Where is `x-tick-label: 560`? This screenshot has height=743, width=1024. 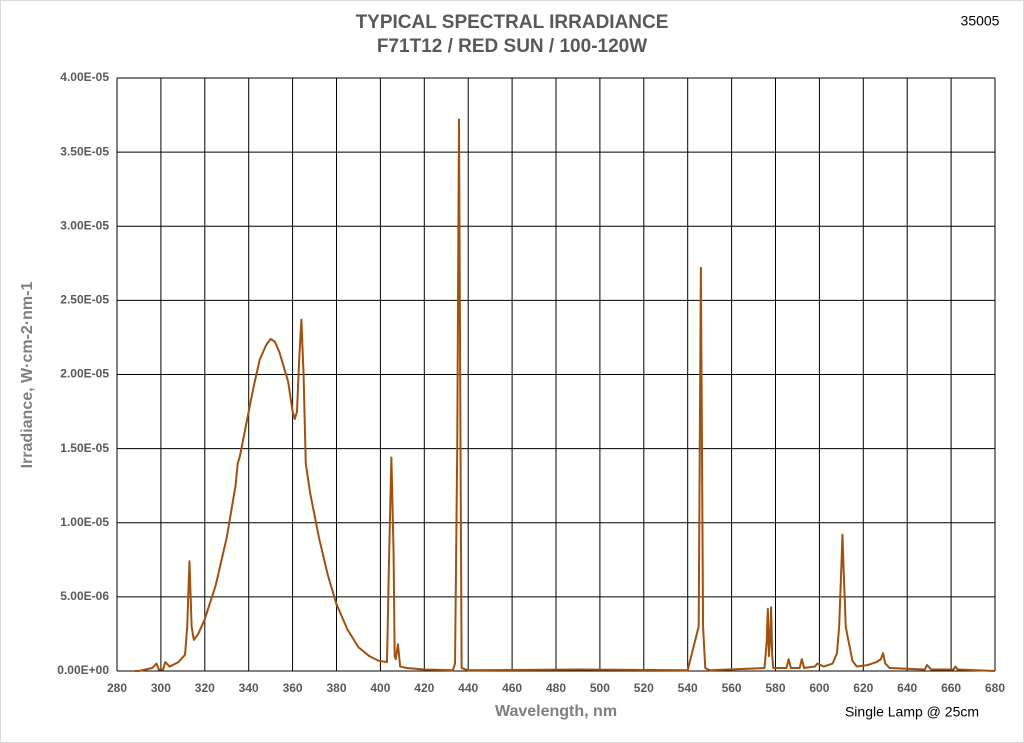 x-tick-label: 560 is located at coordinates (732, 688).